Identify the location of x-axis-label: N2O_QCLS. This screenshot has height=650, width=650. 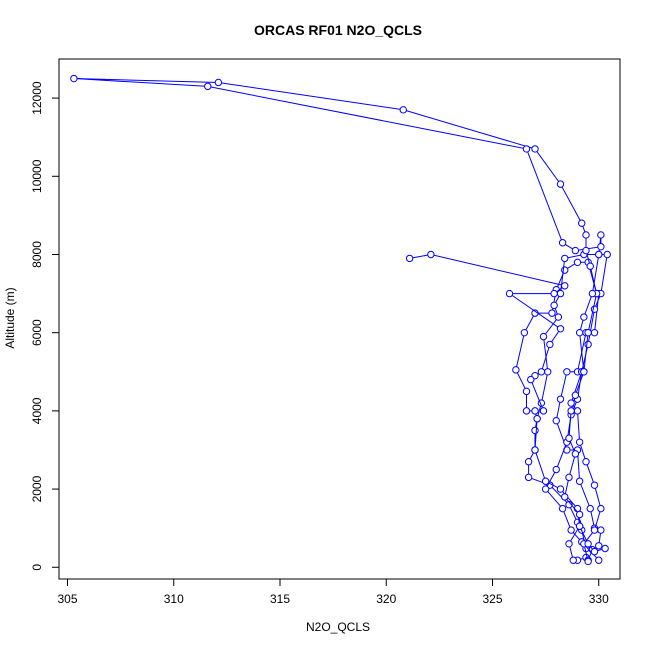
(338, 627).